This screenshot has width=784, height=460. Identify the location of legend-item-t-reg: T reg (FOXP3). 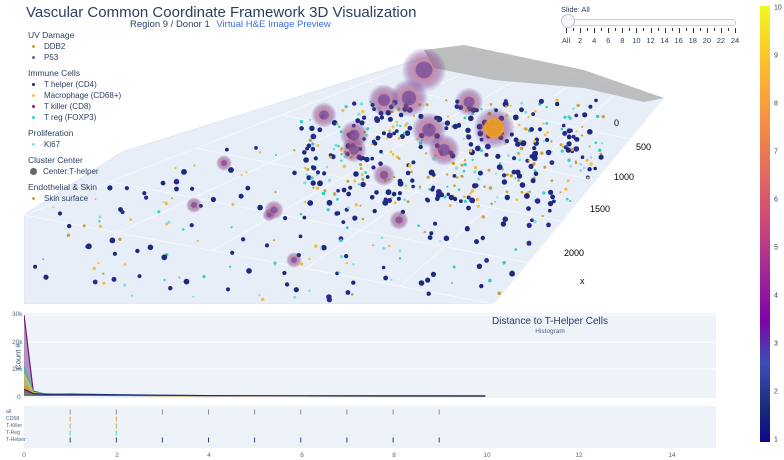
(74, 117).